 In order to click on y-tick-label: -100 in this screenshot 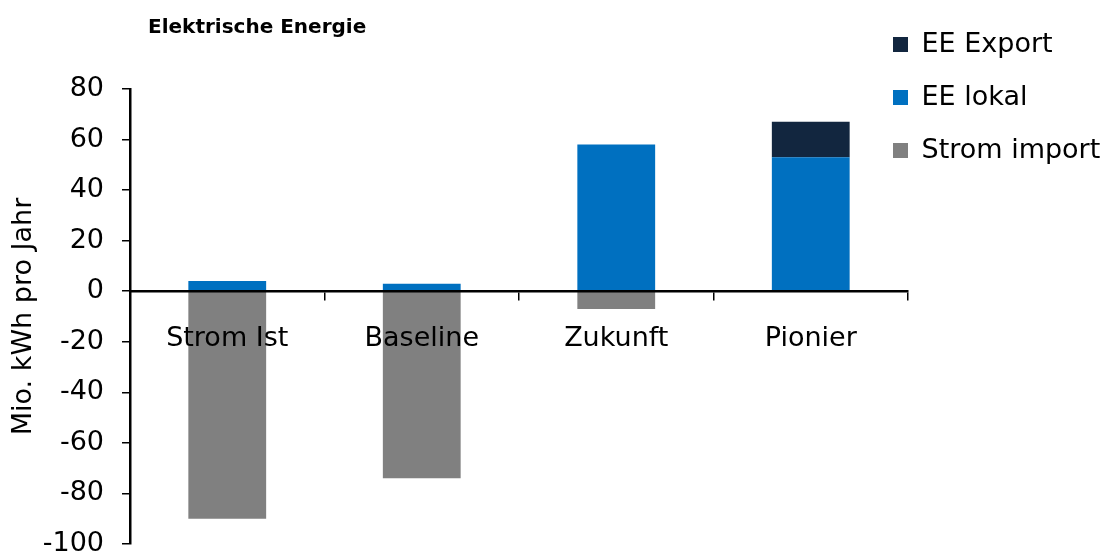, I will do `click(73, 541)`.